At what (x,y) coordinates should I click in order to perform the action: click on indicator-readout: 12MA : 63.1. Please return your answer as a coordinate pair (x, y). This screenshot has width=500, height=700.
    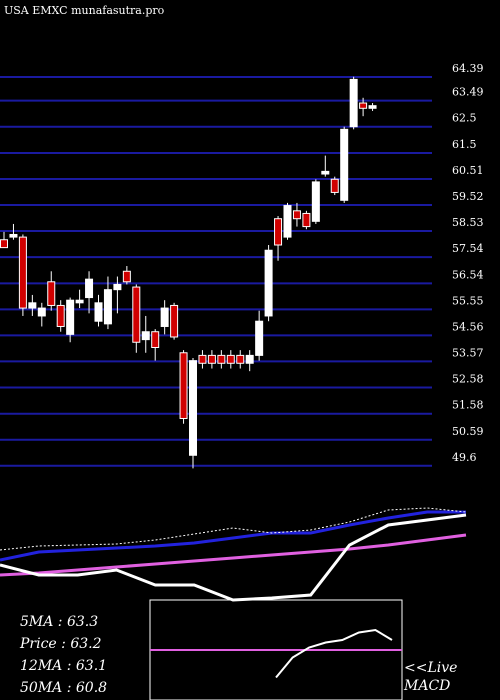
    Looking at the image, I should click on (63, 666).